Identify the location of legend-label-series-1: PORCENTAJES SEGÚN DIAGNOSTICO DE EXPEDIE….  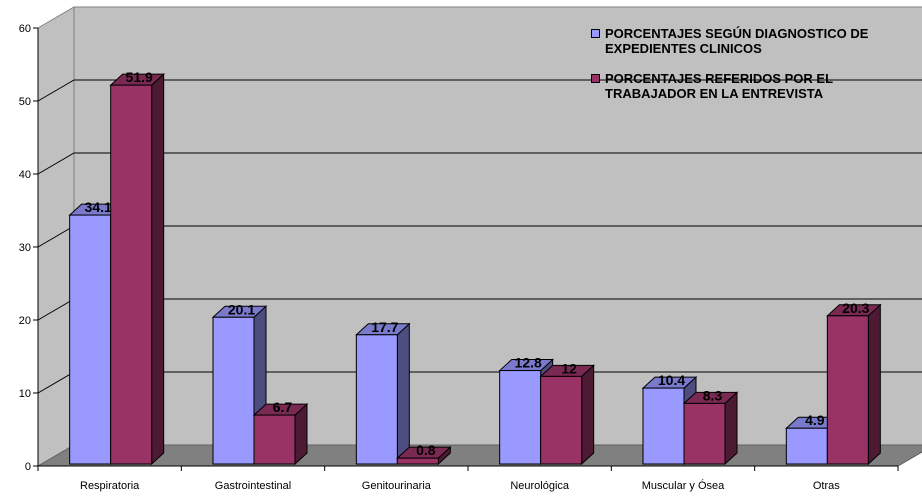
(737, 41).